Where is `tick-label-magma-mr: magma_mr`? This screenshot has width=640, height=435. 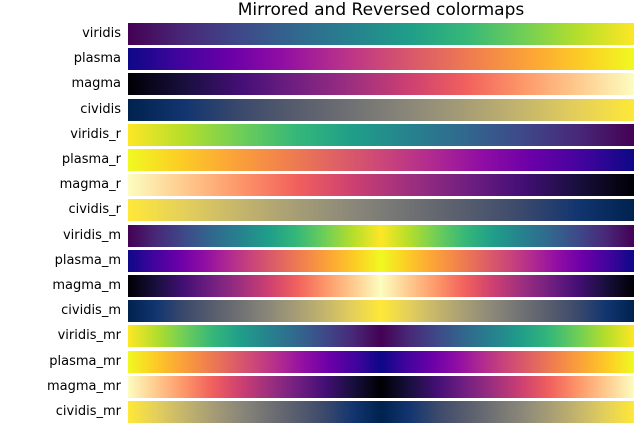 tick-label-magma-mr: magma_mr is located at coordinates (83, 386).